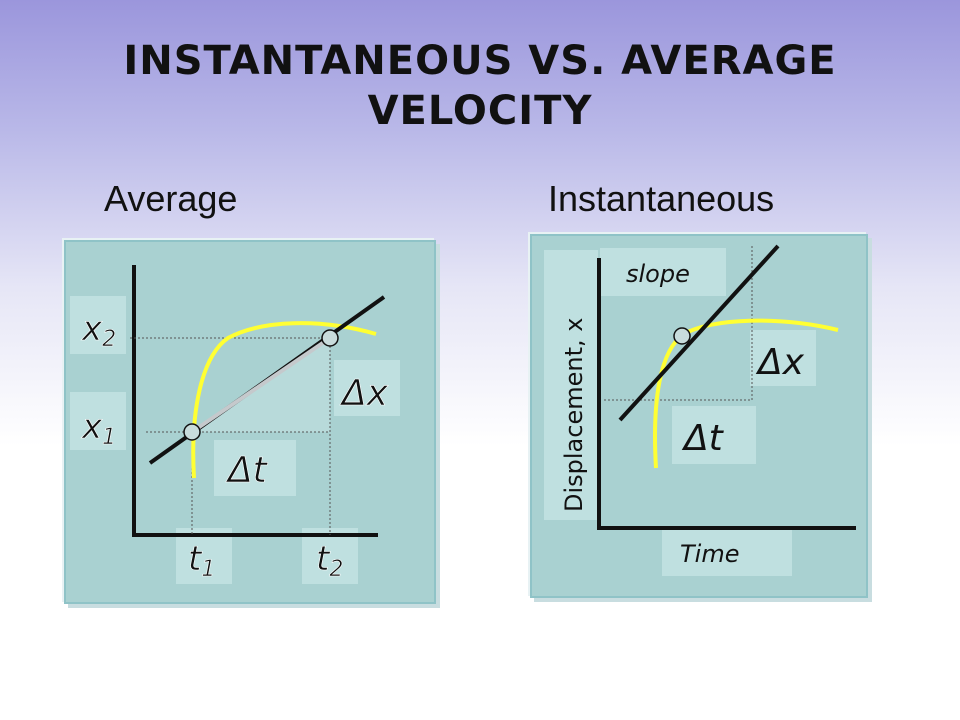 This screenshot has width=960, height=720. What do you see at coordinates (480, 61) in the screenshot?
I see `slide-title-line1: Instantaneous vs. Average` at bounding box center [480, 61].